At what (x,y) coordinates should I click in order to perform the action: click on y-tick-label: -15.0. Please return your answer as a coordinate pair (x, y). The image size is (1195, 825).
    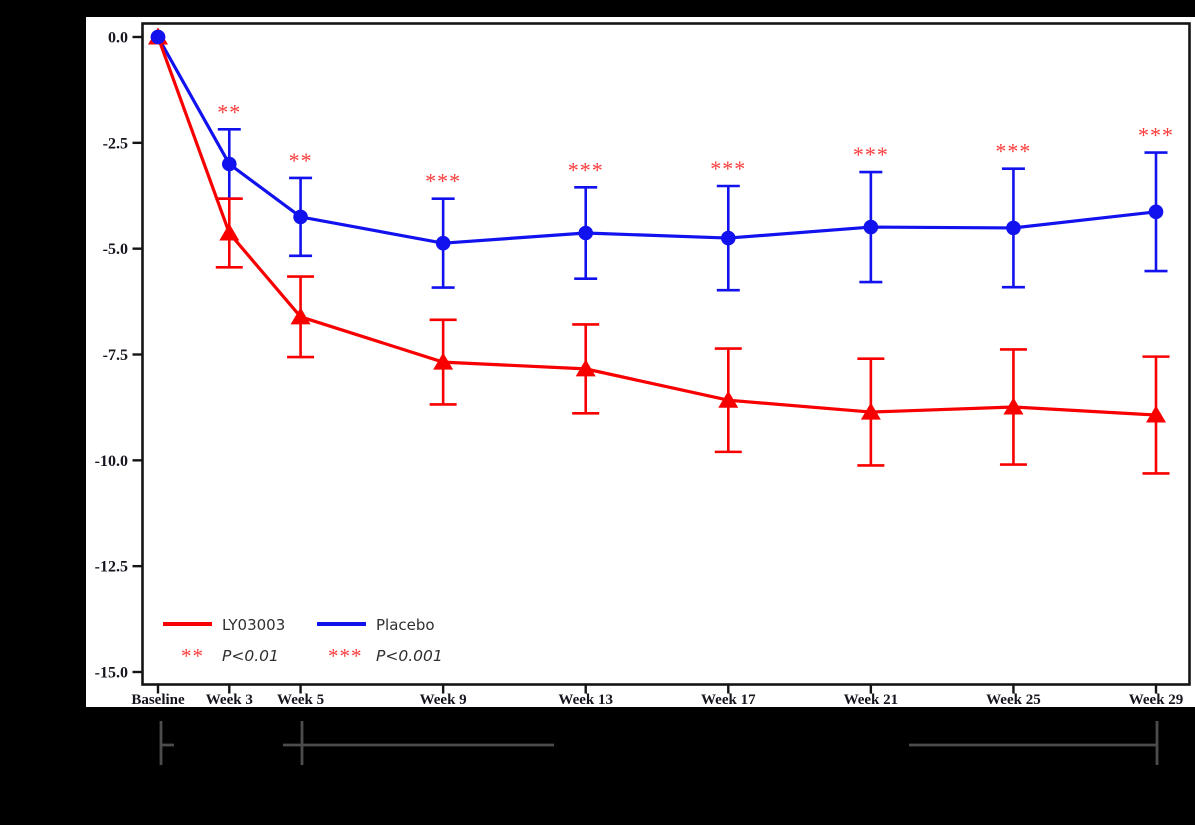
    Looking at the image, I should click on (111, 672).